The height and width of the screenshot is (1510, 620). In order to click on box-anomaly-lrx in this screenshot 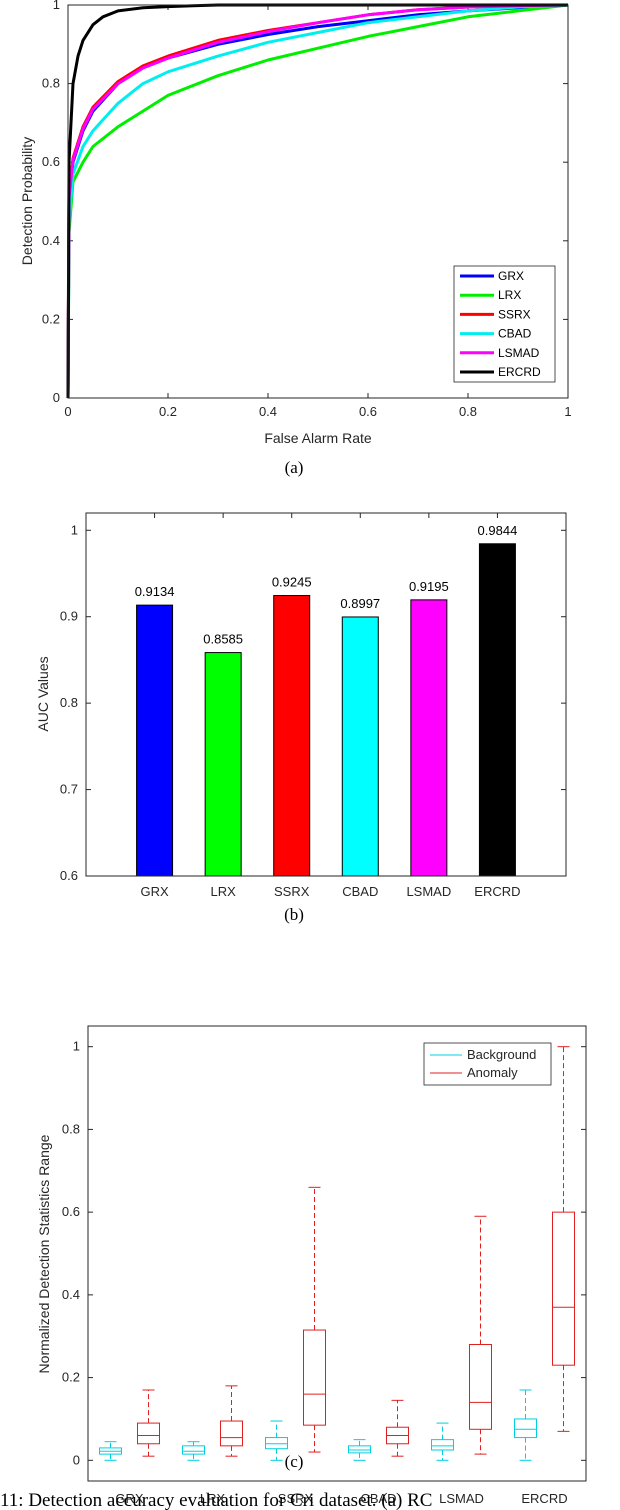, I will do `click(231, 1421)`.